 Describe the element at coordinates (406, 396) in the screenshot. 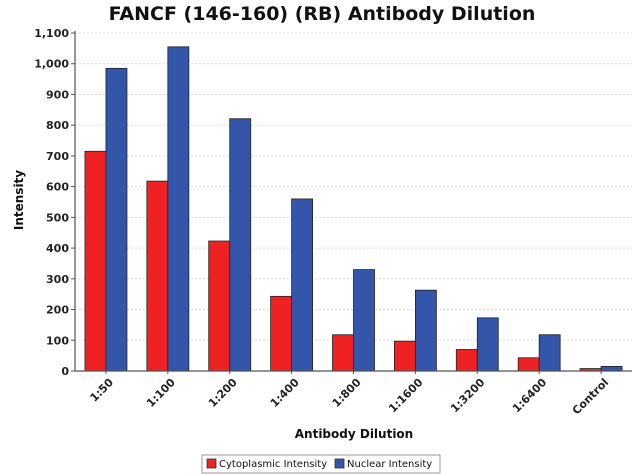

I see `x-tick-label: 1:1600` at that location.